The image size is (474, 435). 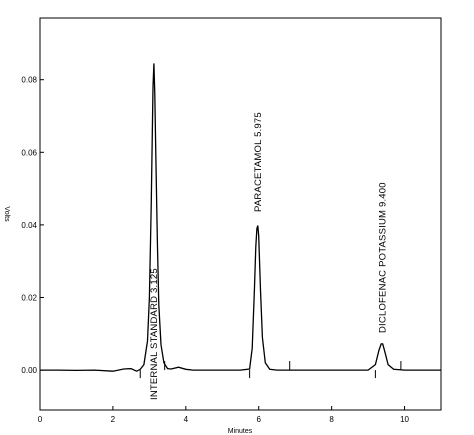 I want to click on peak-label: PARACETAMOL 5.975, so click(x=258, y=162).